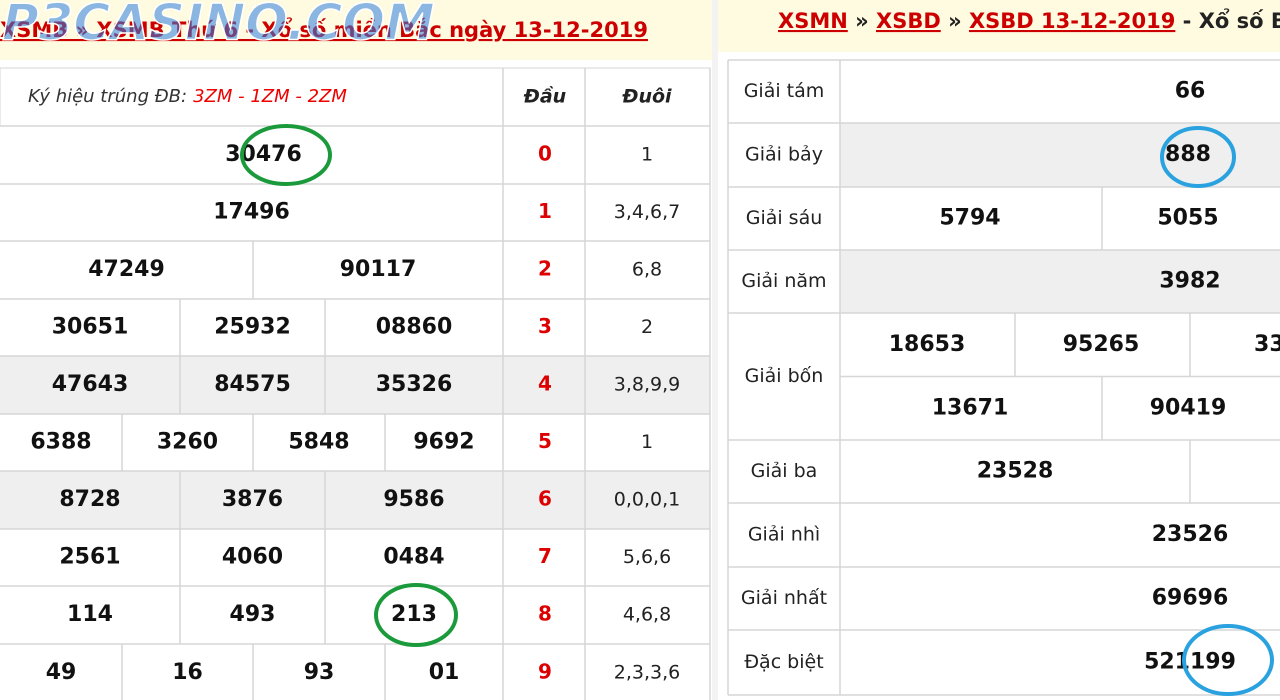  Describe the element at coordinates (715, 350) in the screenshot. I see `divider` at that location.